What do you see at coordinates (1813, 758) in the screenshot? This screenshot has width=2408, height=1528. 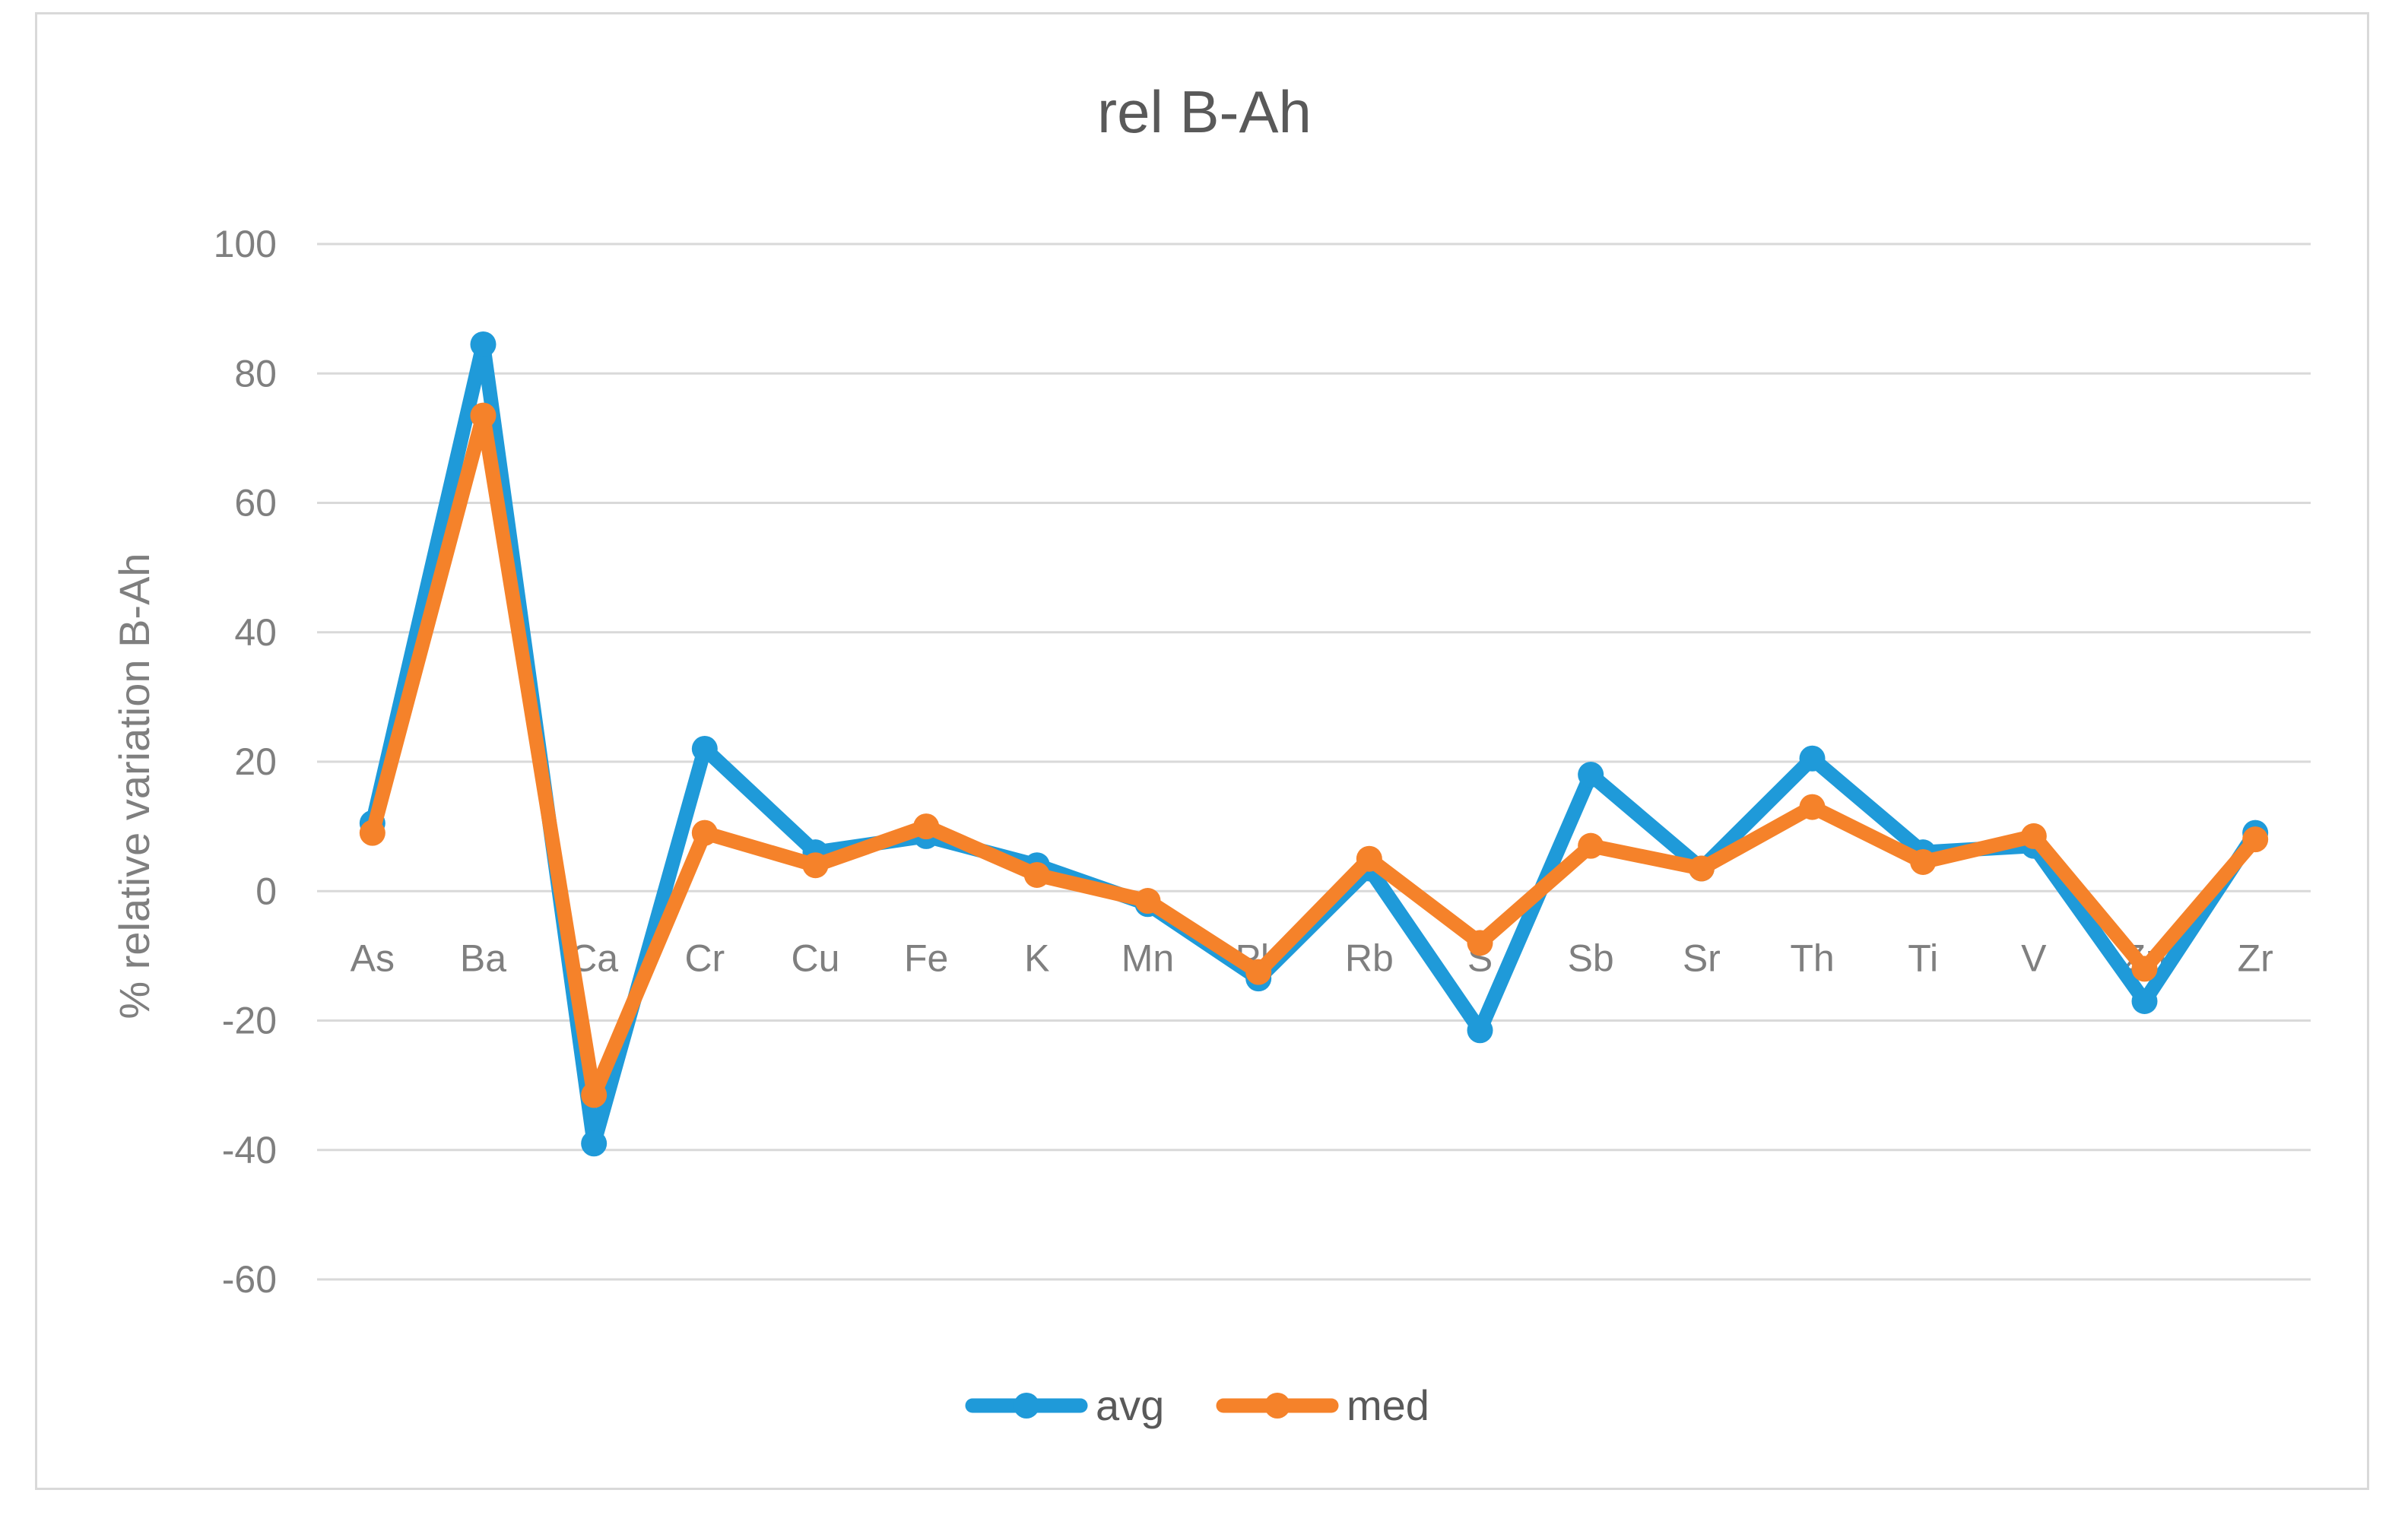 I see `data-point-avg-Th` at bounding box center [1813, 758].